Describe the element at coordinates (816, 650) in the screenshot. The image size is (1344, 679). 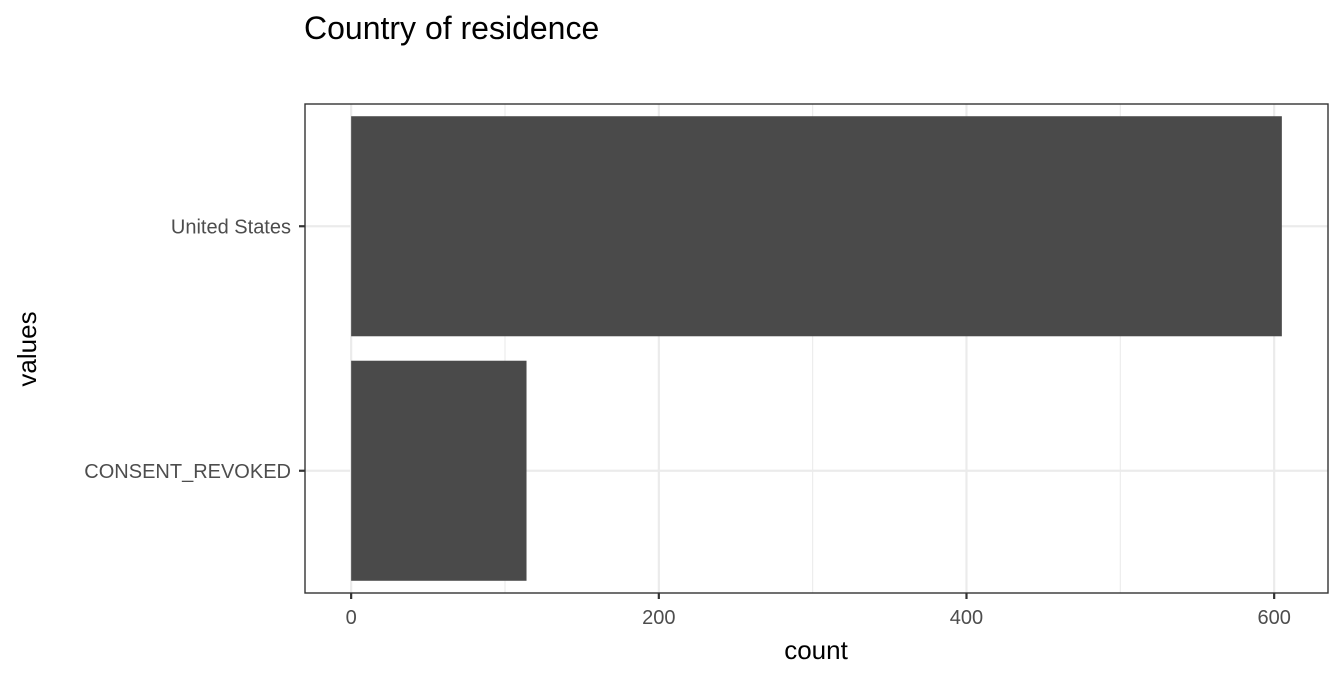
I see `x-axis-title: count` at that location.